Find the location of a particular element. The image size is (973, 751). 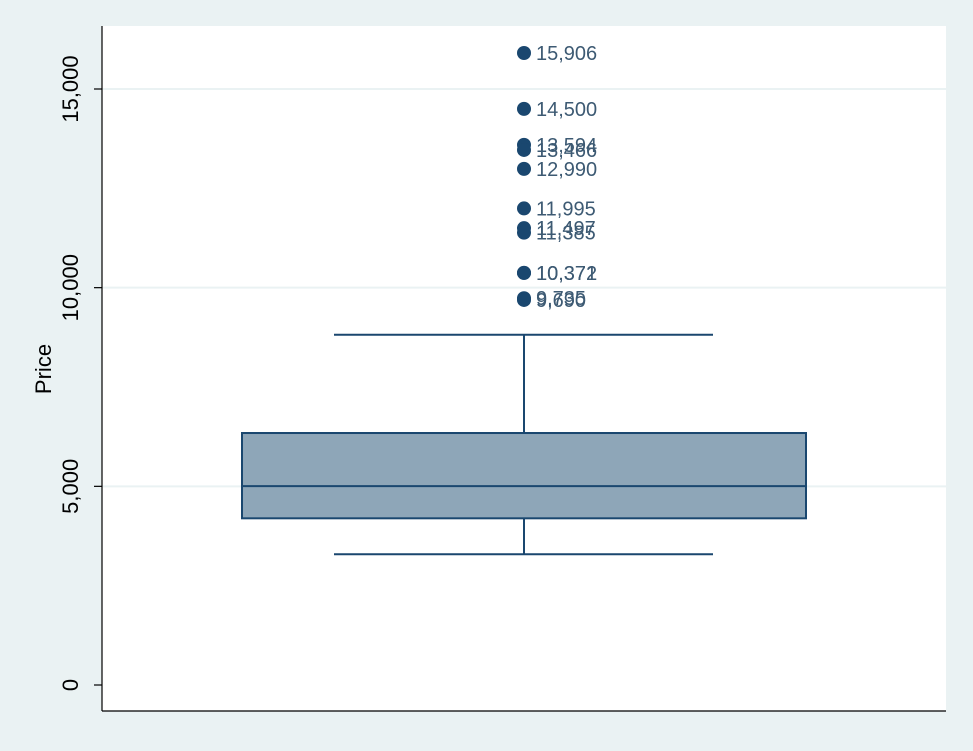

y-tick-label: 0 is located at coordinates (70, 685).